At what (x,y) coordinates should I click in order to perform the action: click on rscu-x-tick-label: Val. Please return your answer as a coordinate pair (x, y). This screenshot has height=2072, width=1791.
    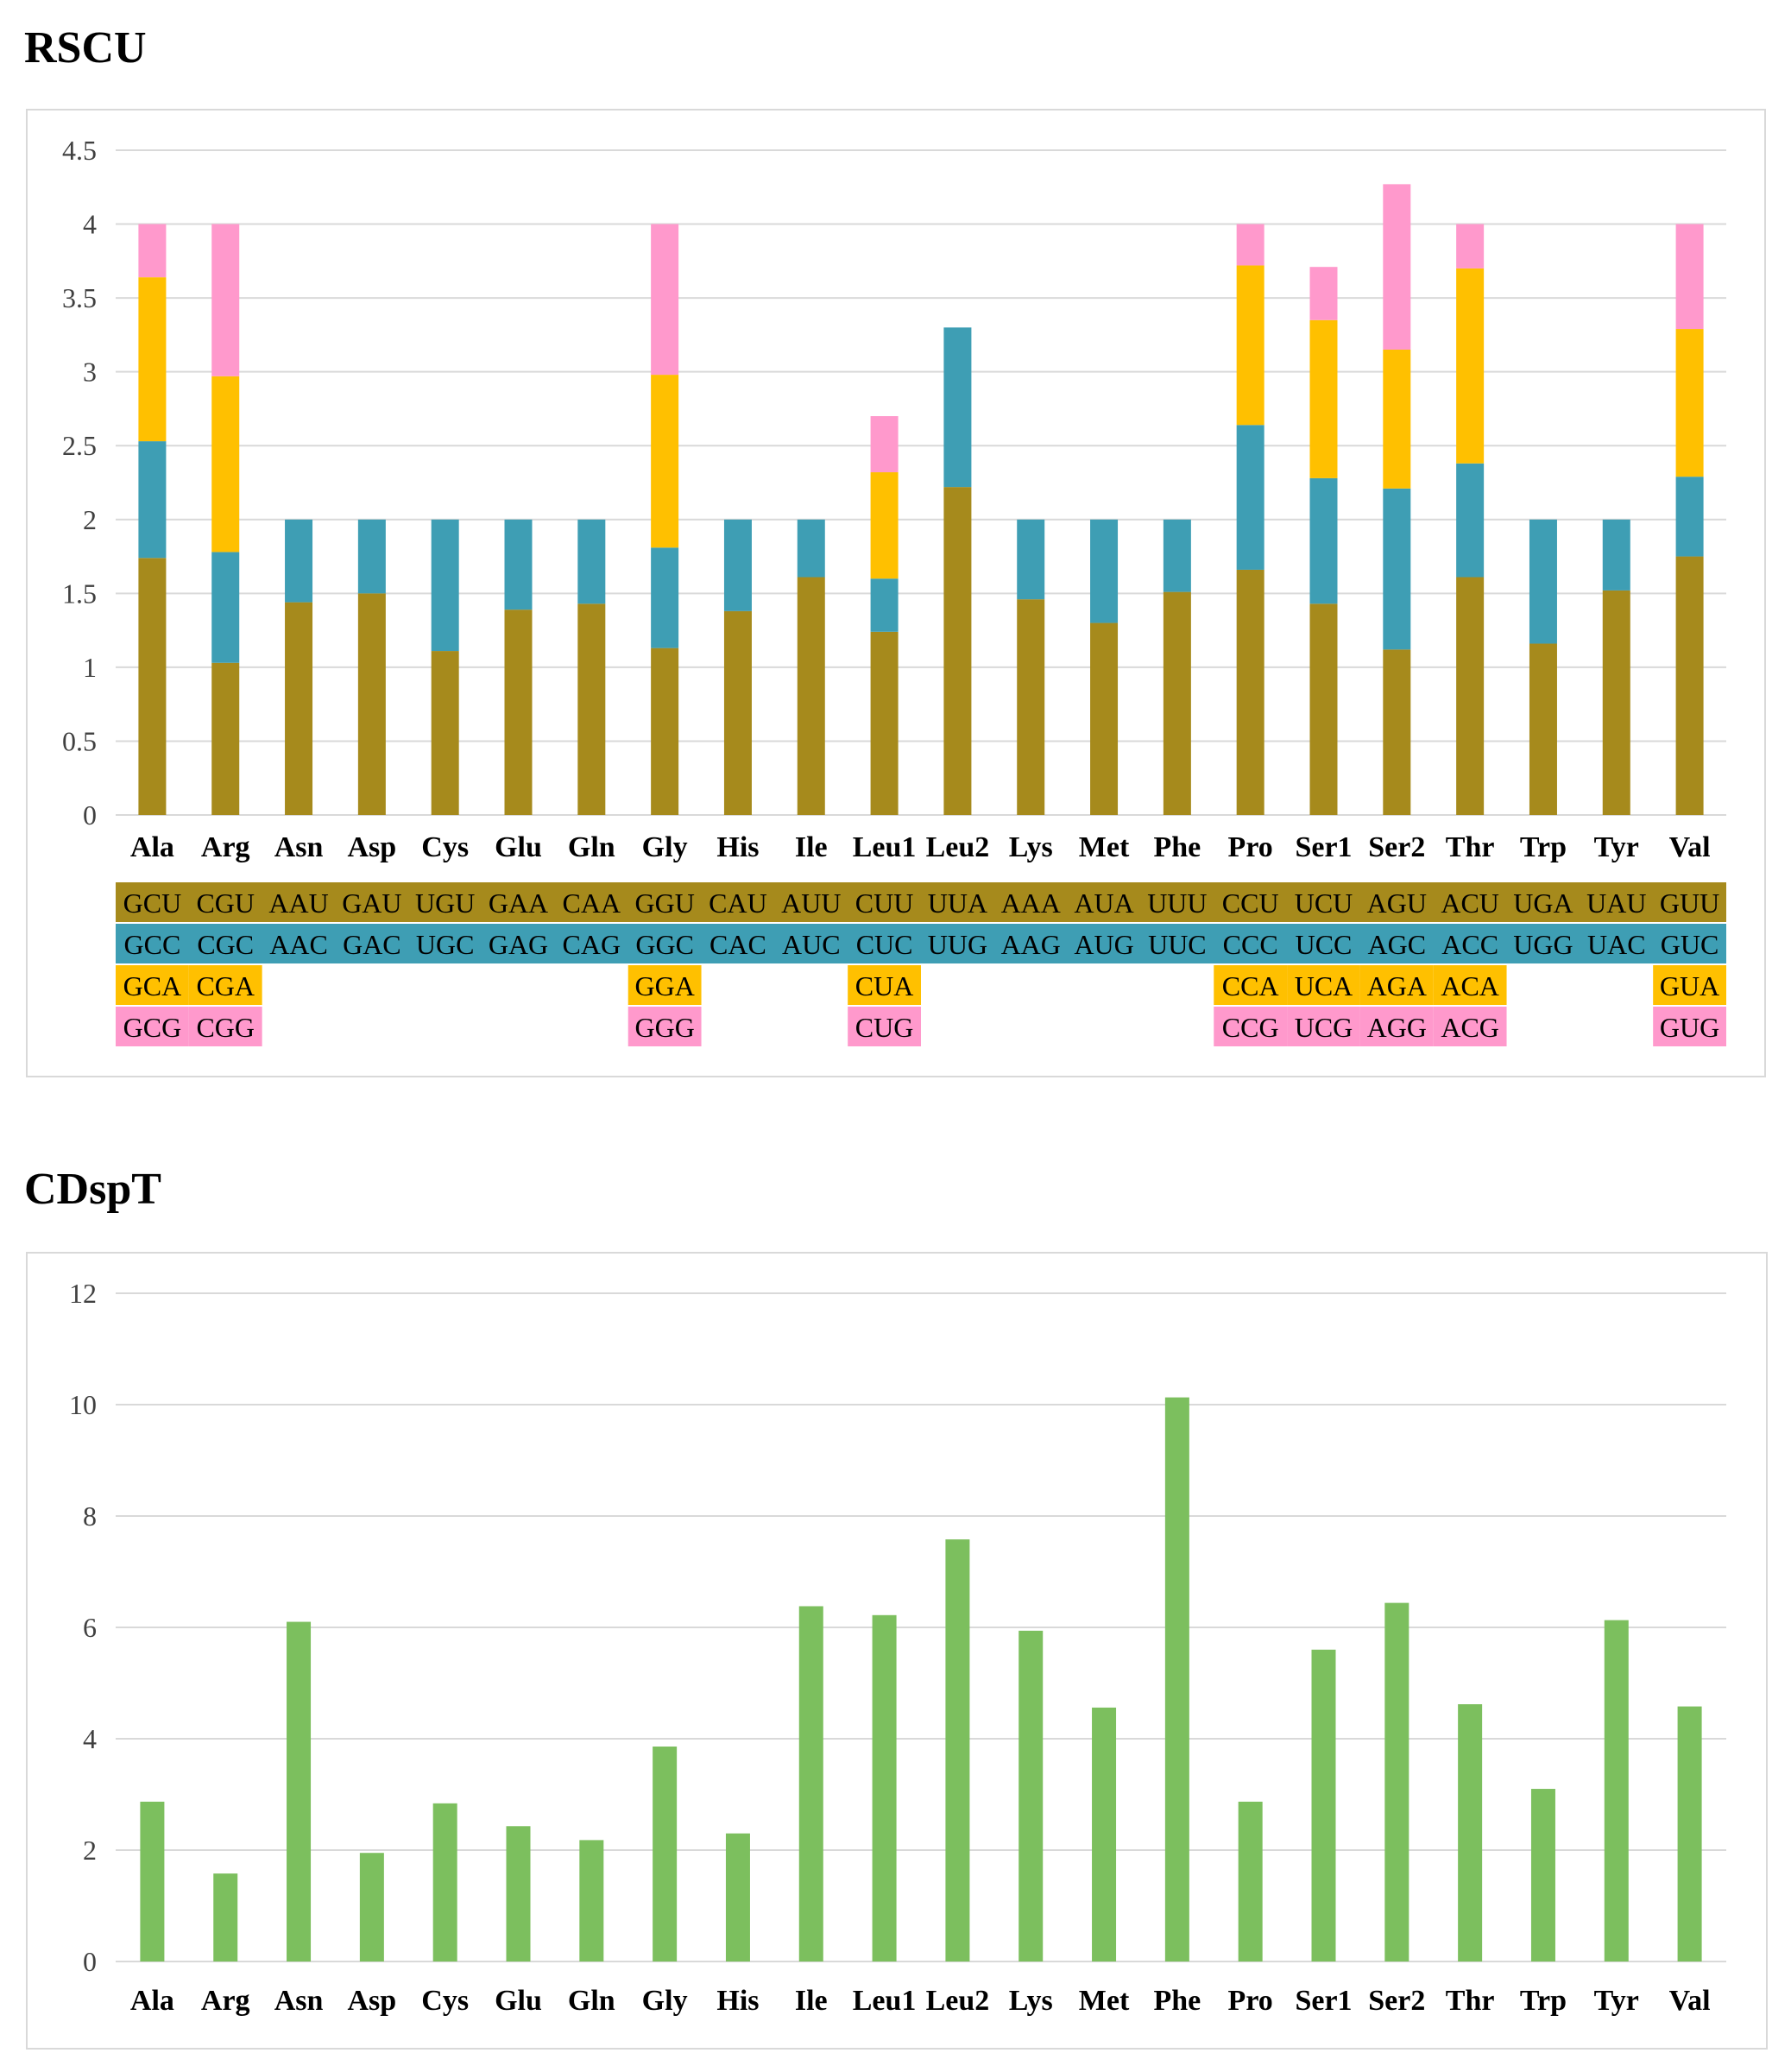
    Looking at the image, I should click on (1690, 847).